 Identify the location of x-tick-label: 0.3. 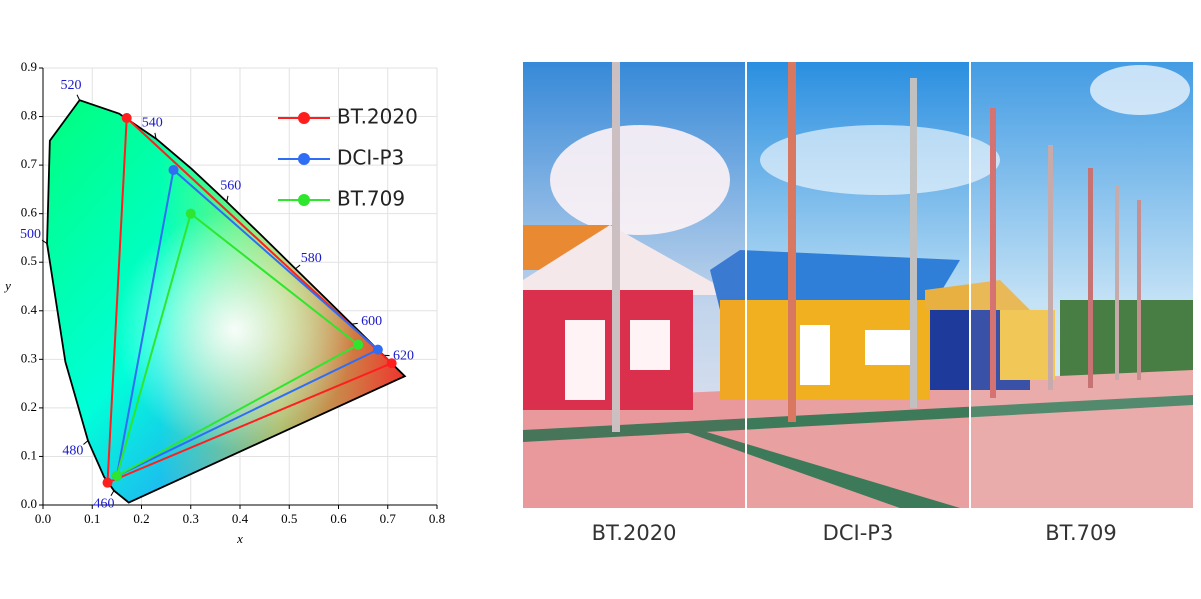
(191, 518).